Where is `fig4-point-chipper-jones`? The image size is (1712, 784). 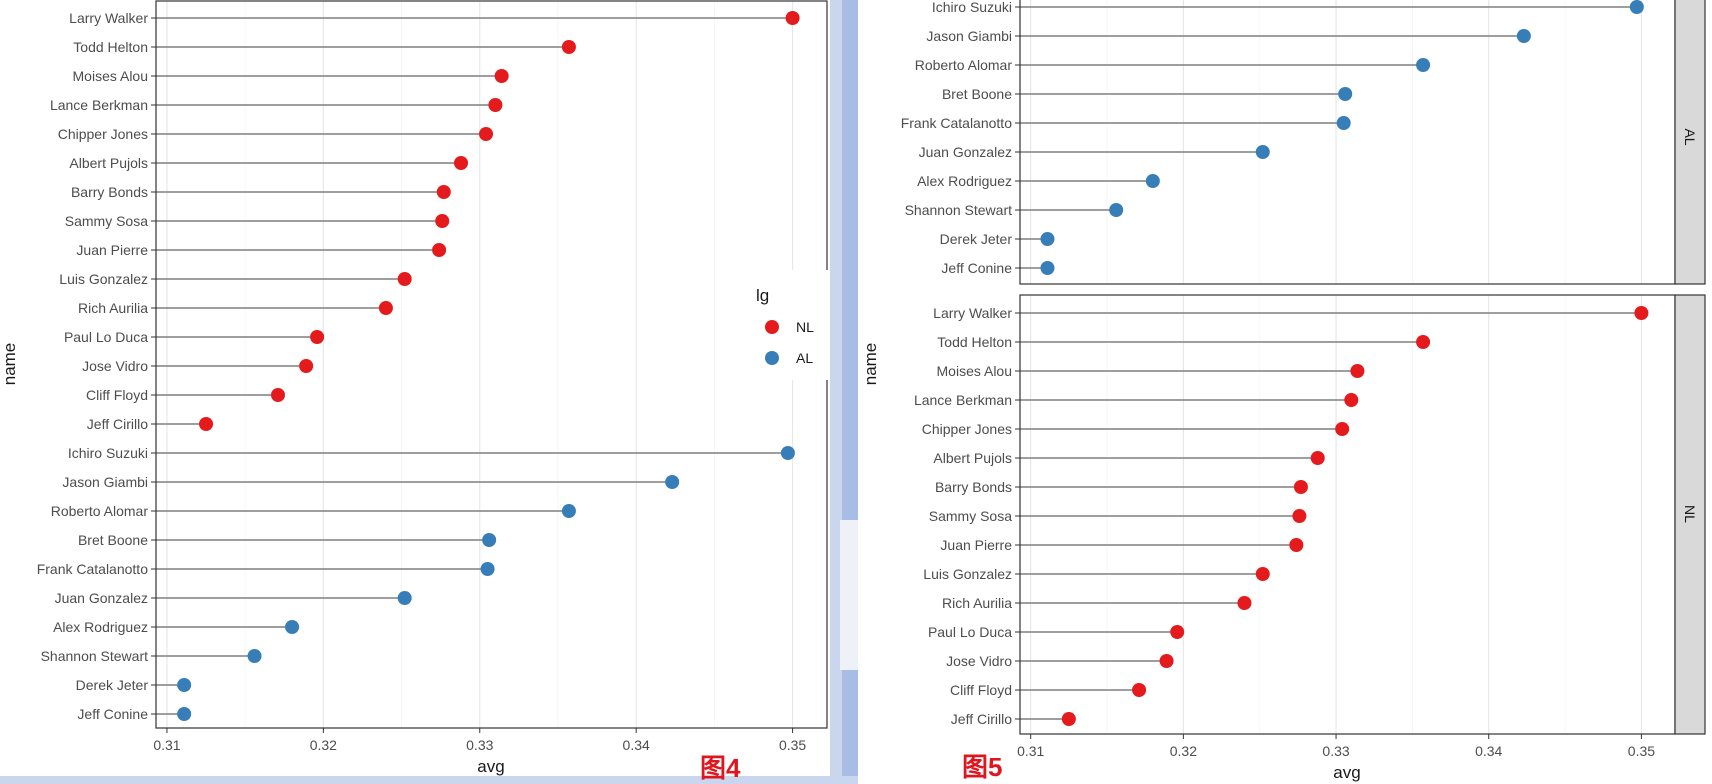 fig4-point-chipper-jones is located at coordinates (486, 134).